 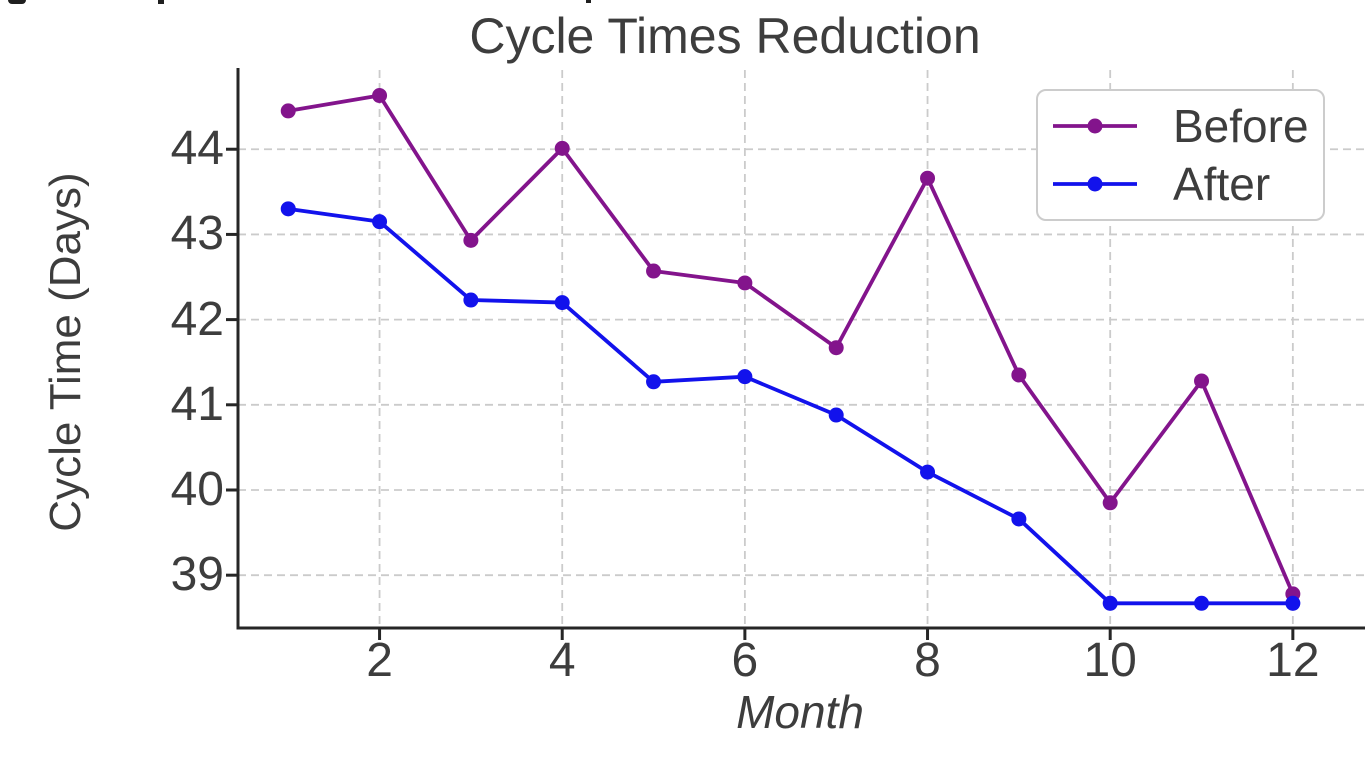 I want to click on x-tick-label: 12, so click(x=1293, y=660).